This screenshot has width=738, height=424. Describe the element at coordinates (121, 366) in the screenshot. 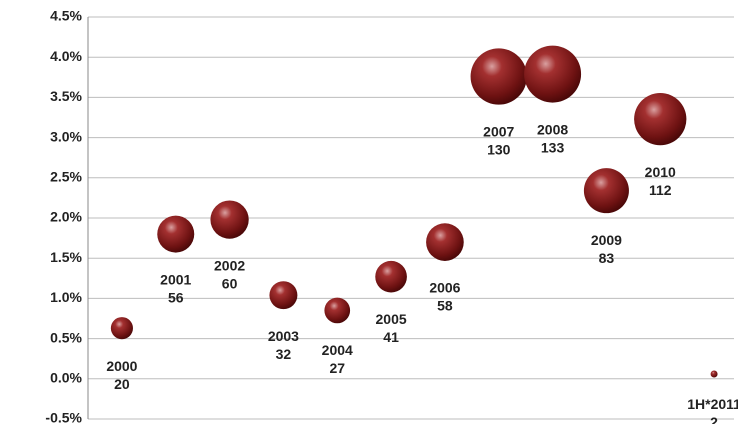

I see `category-label: 2000` at that location.